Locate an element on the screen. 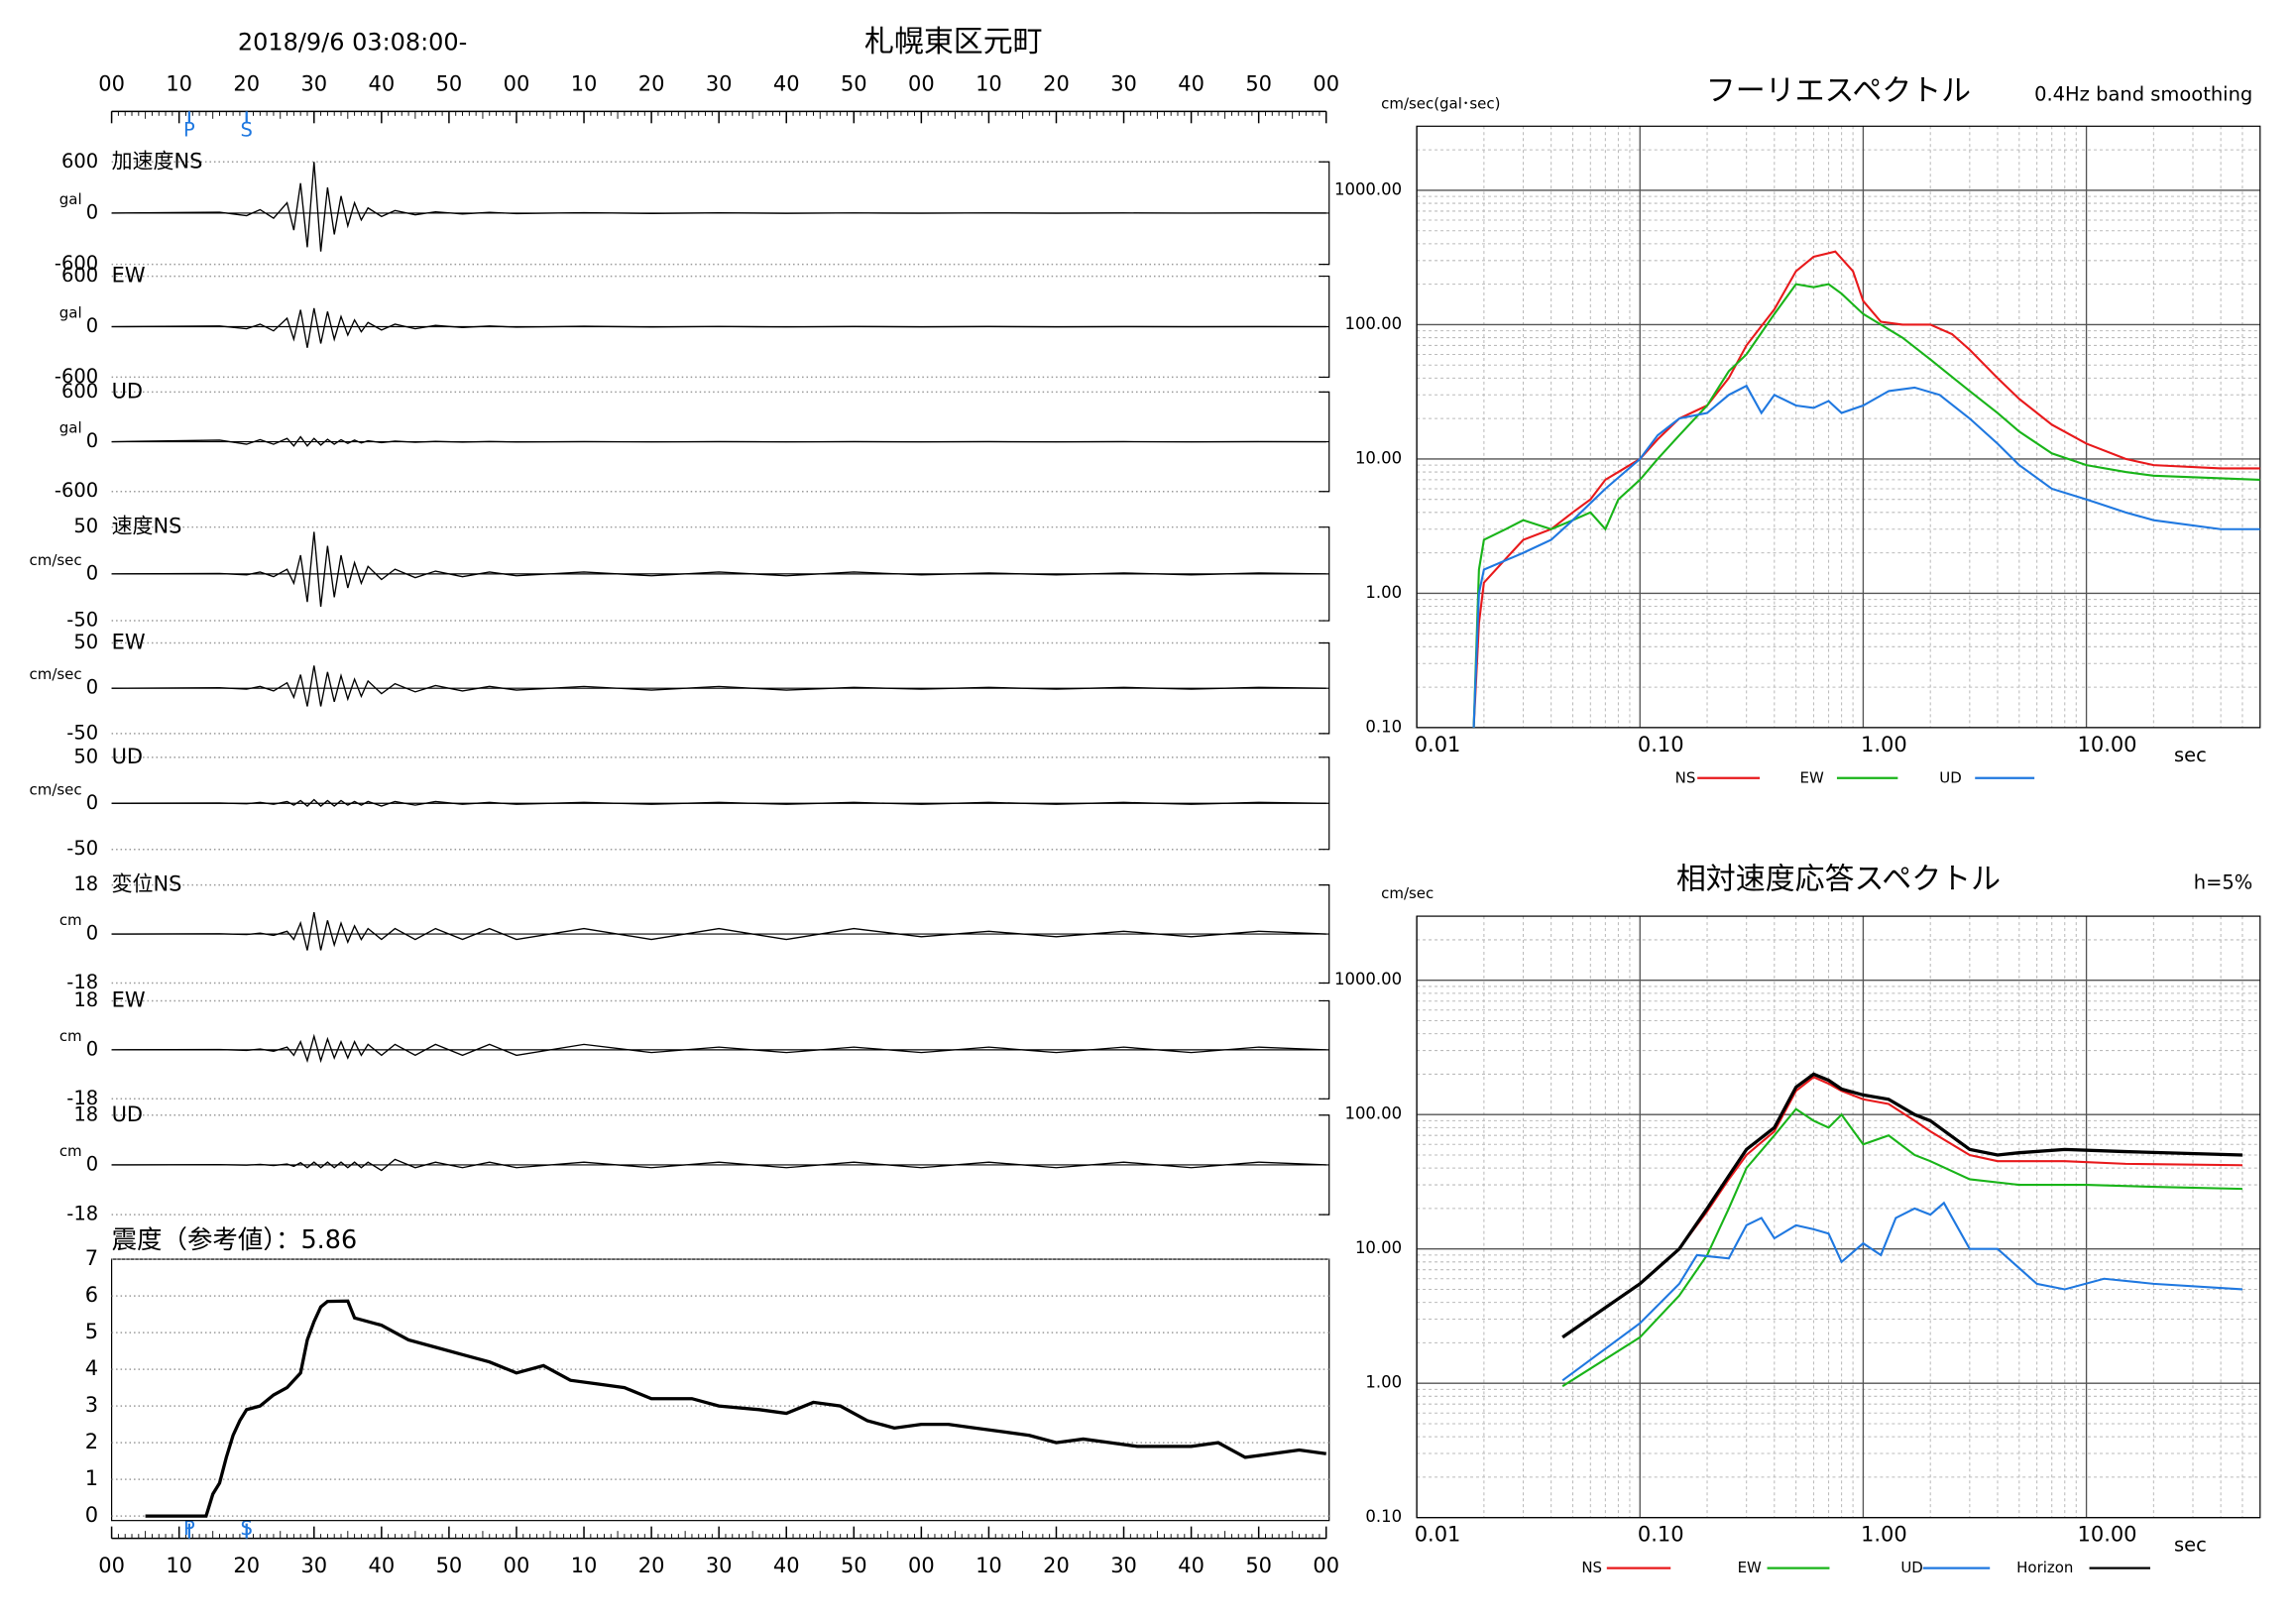 Image resolution: width=2296 pixels, height=1623 pixels. chart-title: フーリエスペクトル is located at coordinates (1839, 90).